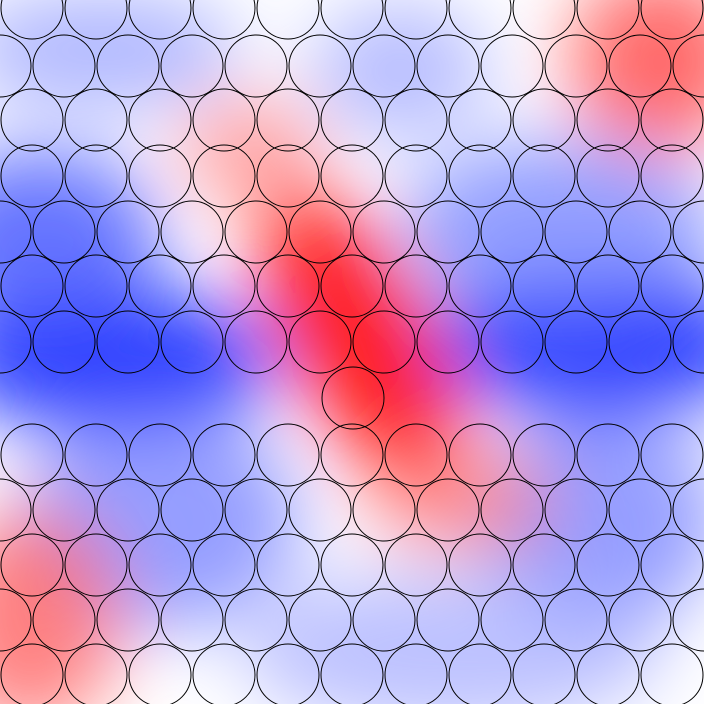 The height and width of the screenshot is (704, 704). Describe the element at coordinates (592, 520) in the screenshot. I see `blue-region-lower-right` at that location.